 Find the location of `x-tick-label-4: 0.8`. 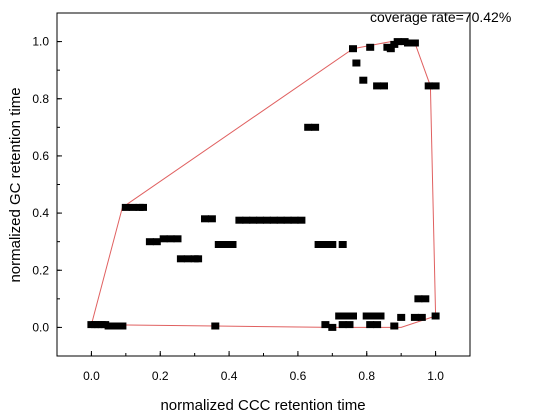

x-tick-label-4: 0.8 is located at coordinates (366, 376).